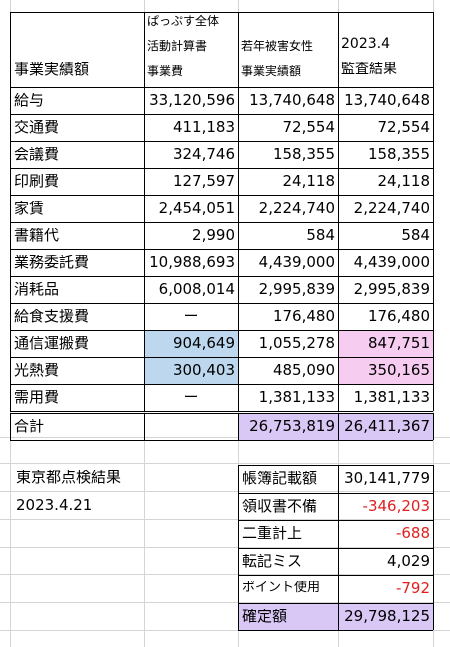  I want to click on inspection-value: -792, so click(412, 589).